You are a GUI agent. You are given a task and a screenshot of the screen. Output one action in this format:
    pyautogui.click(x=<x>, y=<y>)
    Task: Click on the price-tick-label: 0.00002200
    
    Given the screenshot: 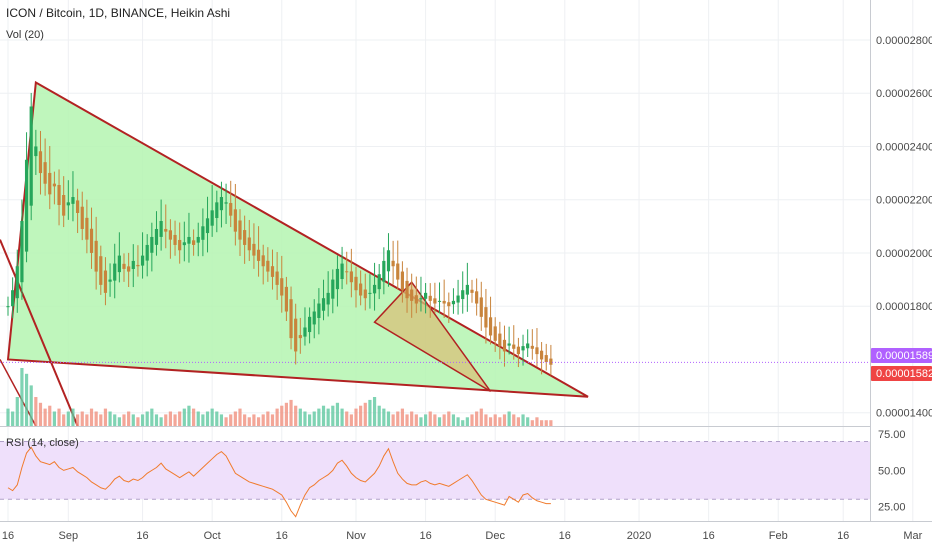 What is the action you would take?
    pyautogui.click(x=904, y=201)
    